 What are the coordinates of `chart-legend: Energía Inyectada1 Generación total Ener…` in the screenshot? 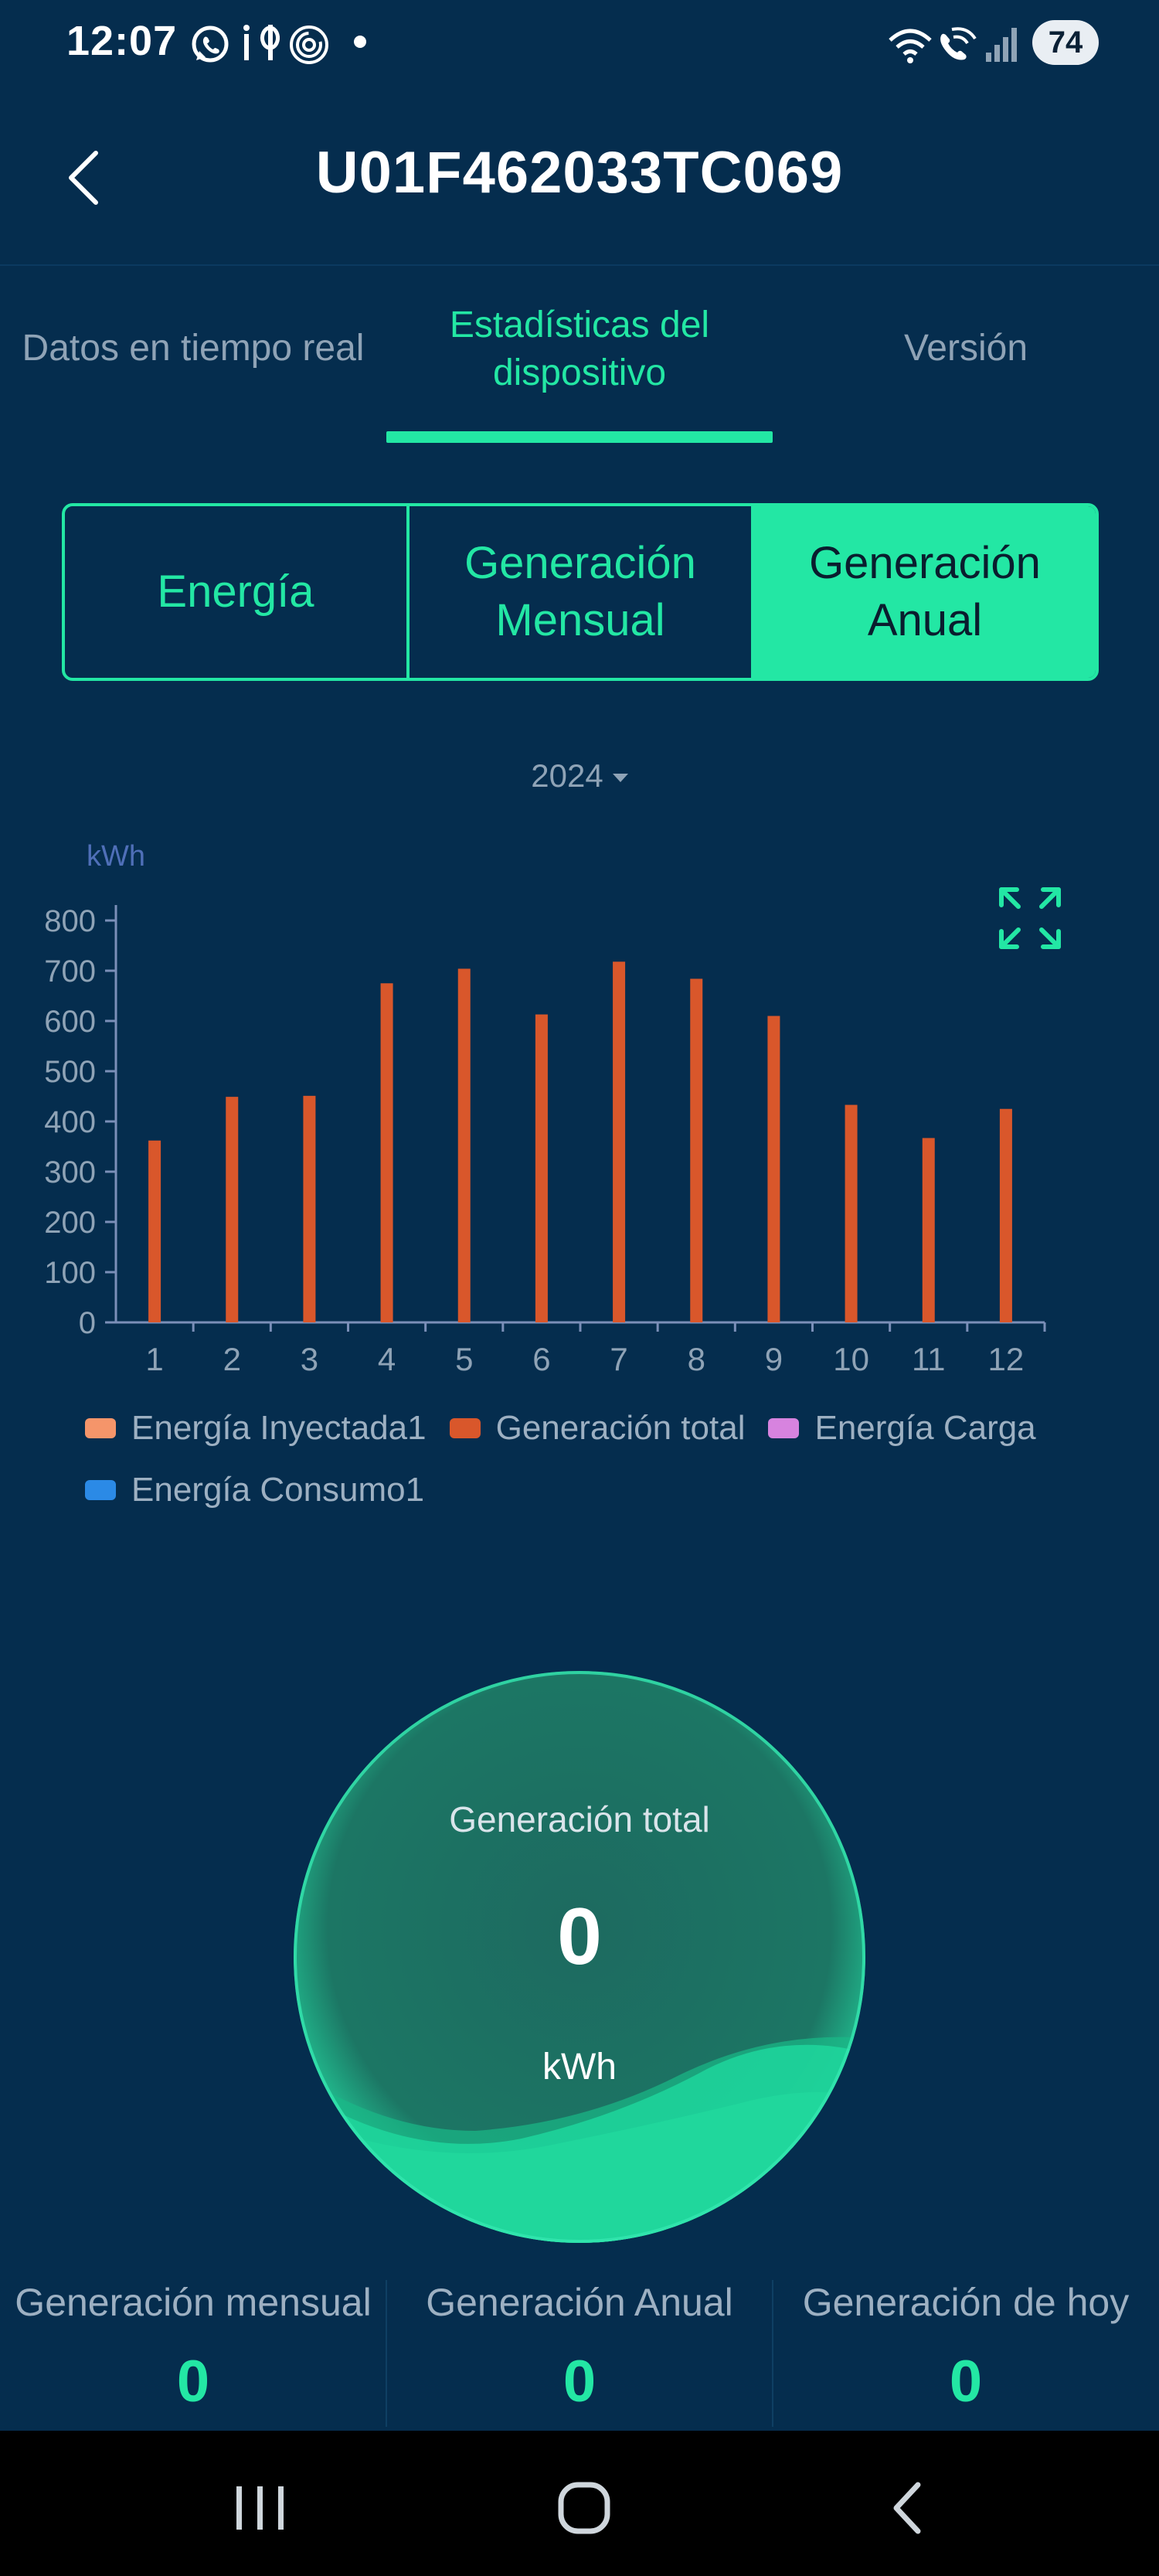 It's located at (602, 1459).